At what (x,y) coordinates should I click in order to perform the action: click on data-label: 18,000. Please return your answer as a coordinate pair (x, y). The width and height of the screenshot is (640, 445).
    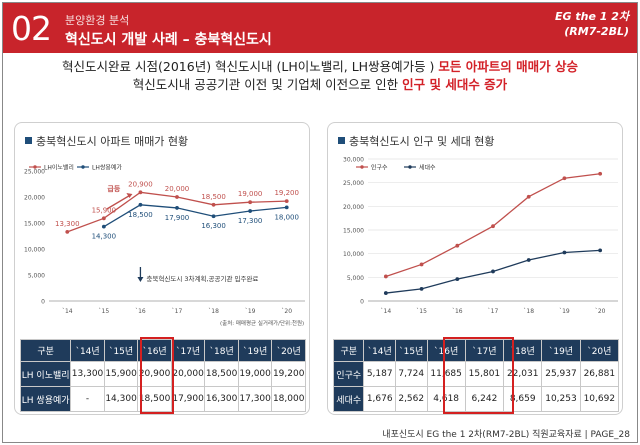
    Looking at the image, I should click on (286, 217).